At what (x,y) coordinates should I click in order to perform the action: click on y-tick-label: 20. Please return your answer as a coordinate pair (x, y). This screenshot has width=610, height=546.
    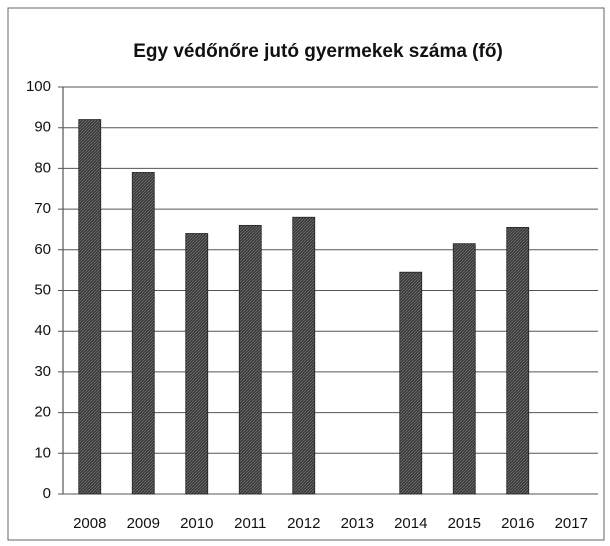
    Looking at the image, I should click on (42, 412).